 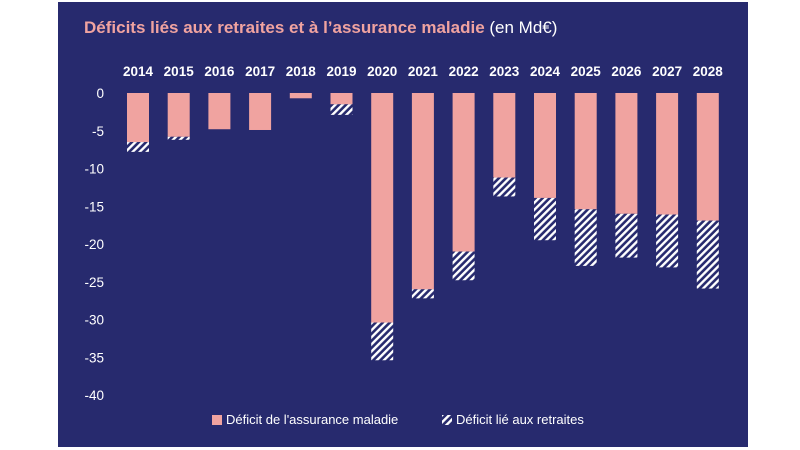 I want to click on bar-pensions-2020, so click(x=382, y=341).